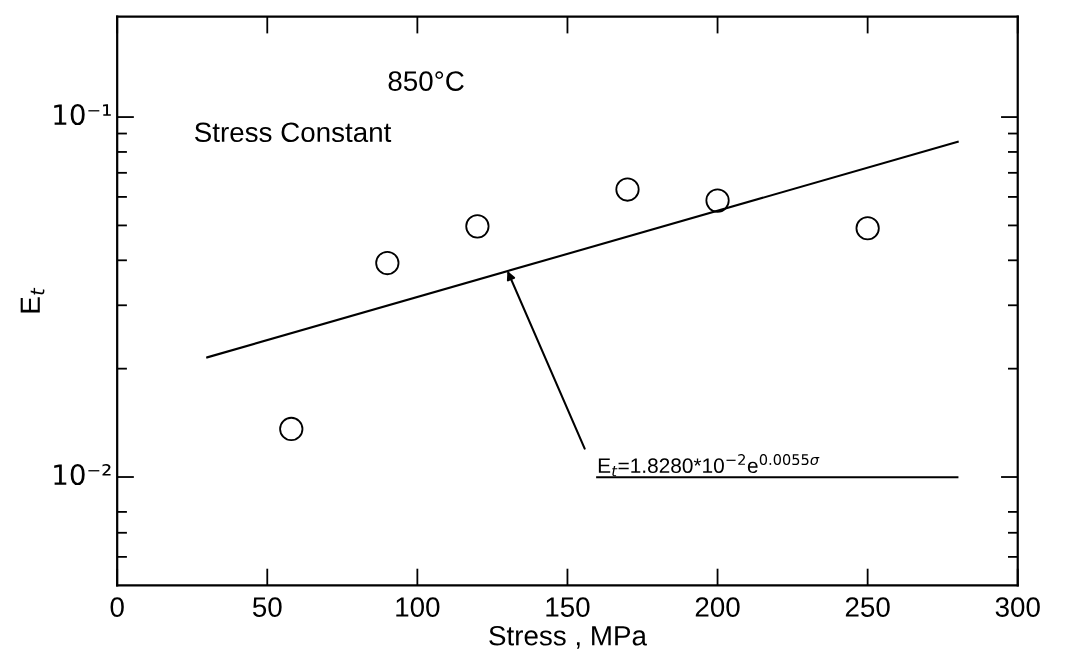 Image resolution: width=1085 pixels, height=669 pixels. I want to click on x-tick-label: 300, so click(1017, 607).